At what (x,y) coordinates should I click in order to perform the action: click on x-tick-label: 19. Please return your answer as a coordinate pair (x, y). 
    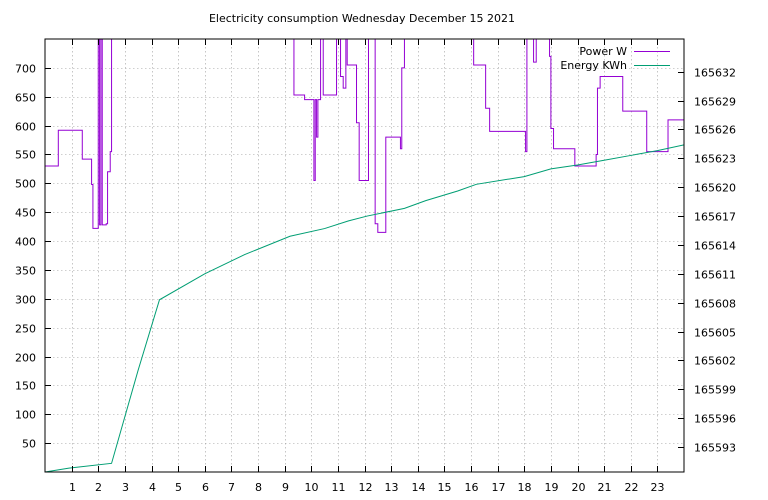
    Looking at the image, I should click on (552, 487).